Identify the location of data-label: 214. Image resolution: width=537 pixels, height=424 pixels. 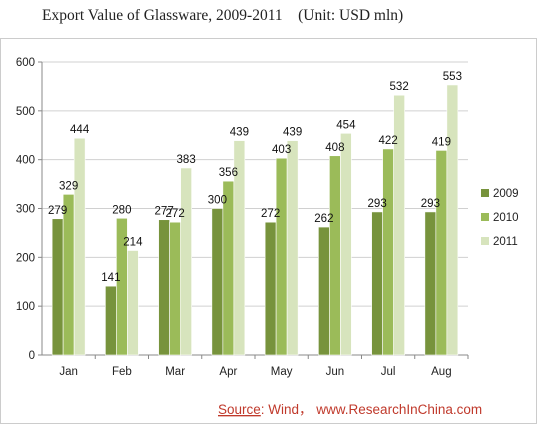
(133, 242).